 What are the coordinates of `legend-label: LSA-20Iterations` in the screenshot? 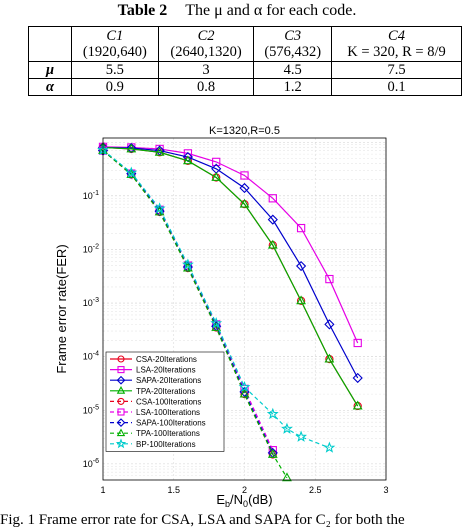 It's located at (166, 370).